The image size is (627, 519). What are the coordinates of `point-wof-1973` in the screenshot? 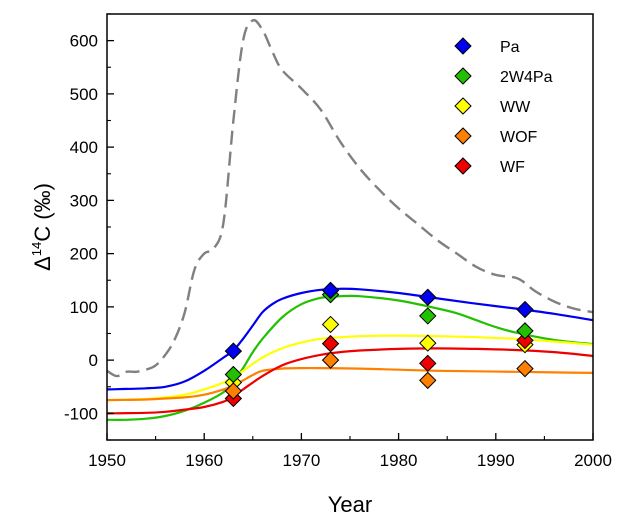 It's located at (330, 360).